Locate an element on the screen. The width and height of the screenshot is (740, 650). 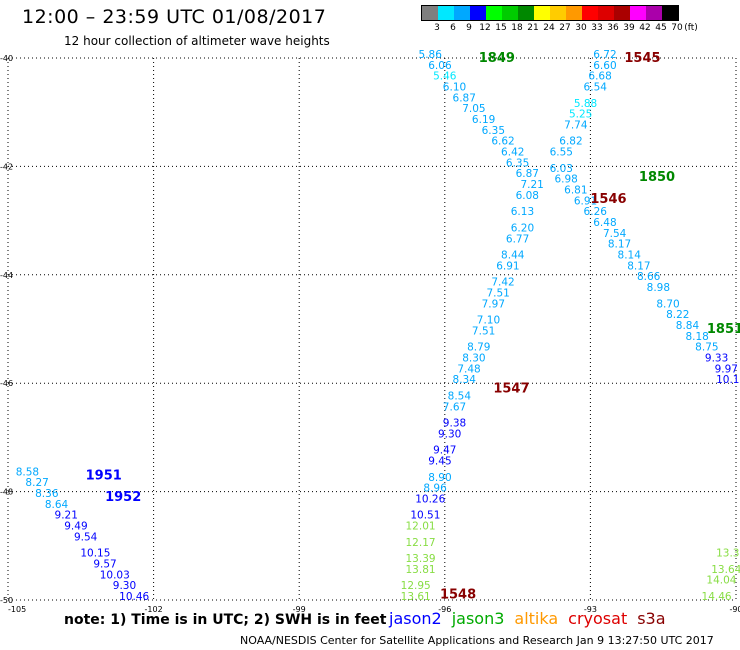
data-value-label: 9.54 is located at coordinates (86, 537).